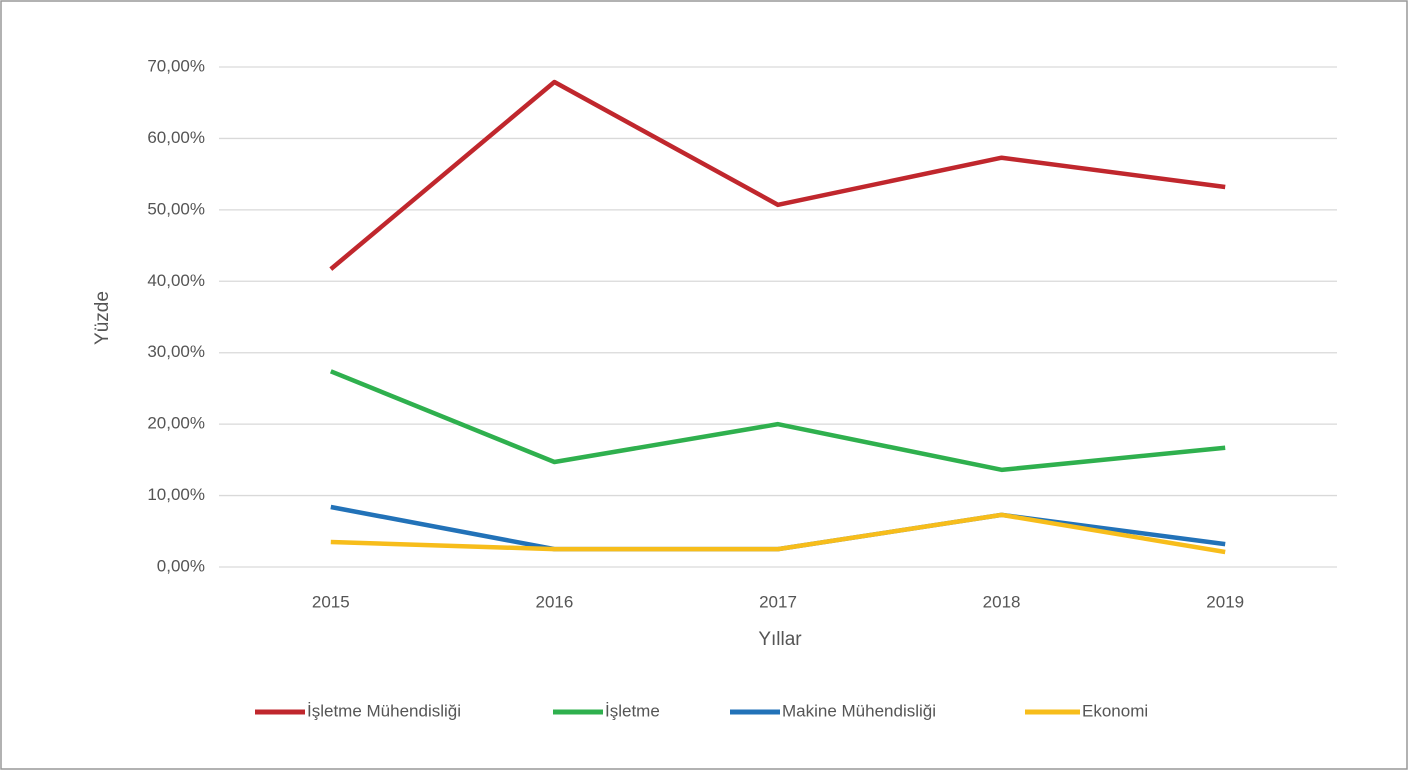 This screenshot has width=1410, height=772. What do you see at coordinates (102, 318) in the screenshot?
I see `y-axis-title: Yüzde` at bounding box center [102, 318].